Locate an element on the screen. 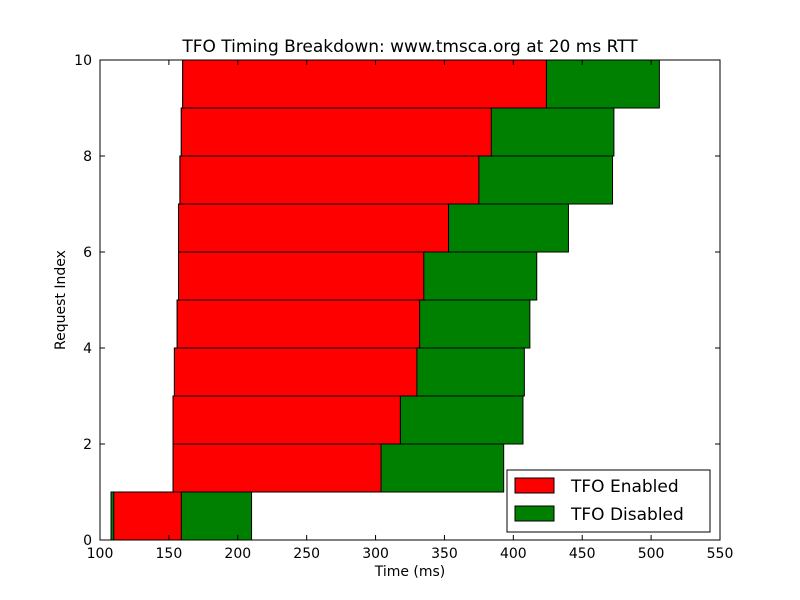 The image size is (800, 600). x-tick-label: 300 is located at coordinates (375, 554).